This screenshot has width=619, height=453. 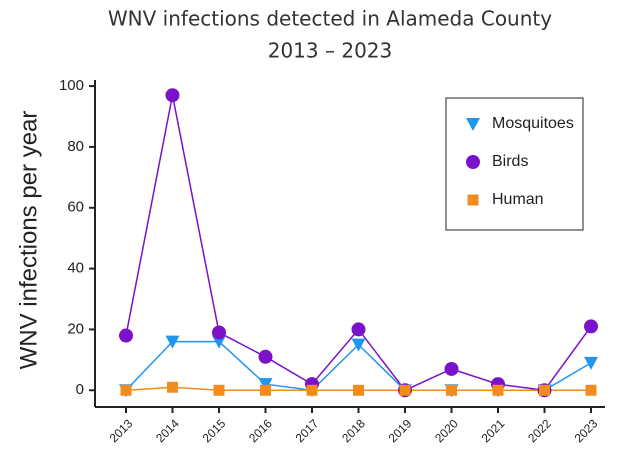 I want to click on chart-subtitle: 2013 – 2023, so click(x=330, y=51).